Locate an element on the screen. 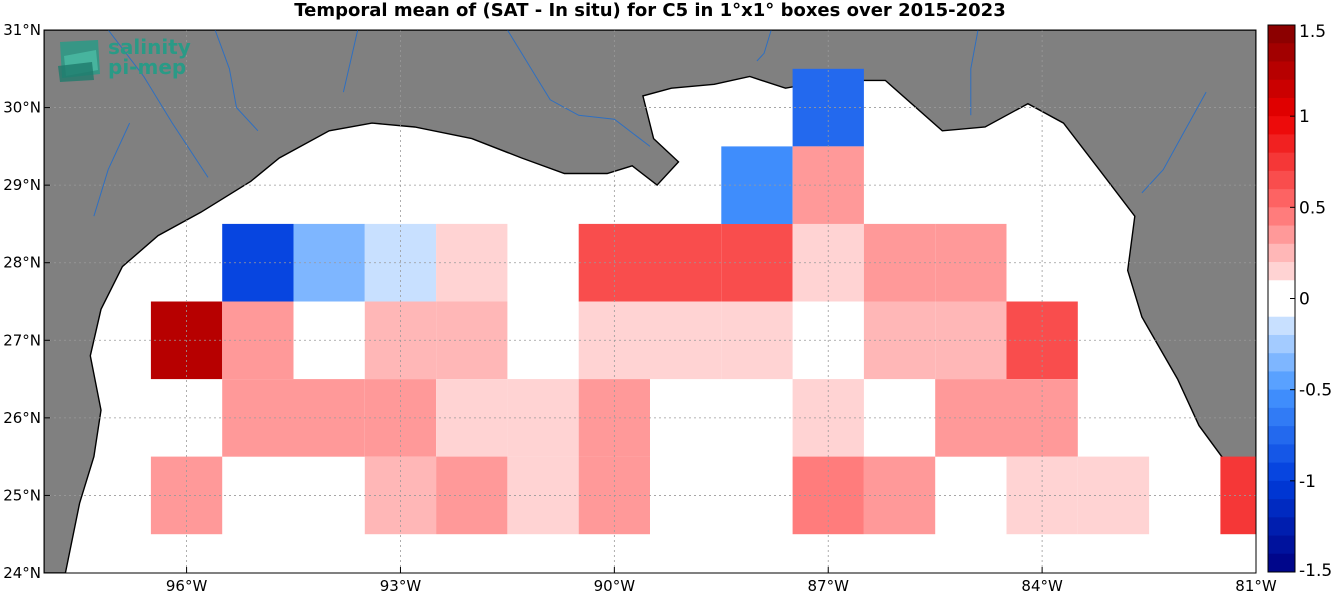 Image resolution: width=1339 pixels, height=594 pixels. lon-tick-label: 90°W is located at coordinates (615, 585).